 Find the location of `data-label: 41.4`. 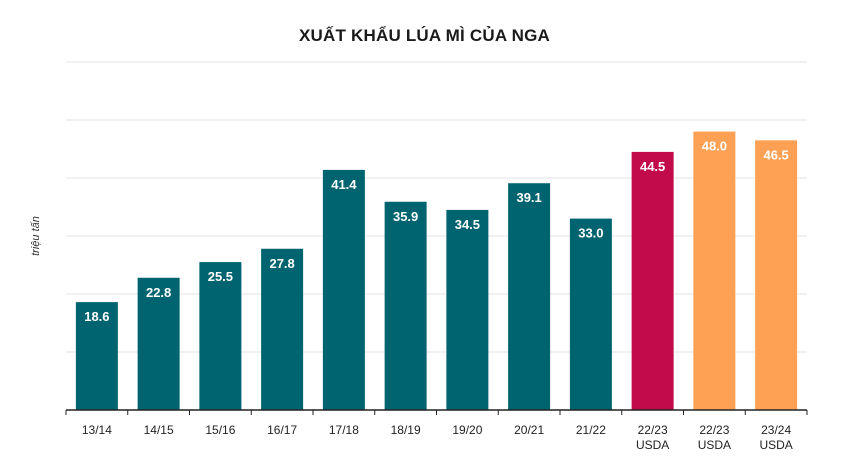

data-label: 41.4 is located at coordinates (344, 184).